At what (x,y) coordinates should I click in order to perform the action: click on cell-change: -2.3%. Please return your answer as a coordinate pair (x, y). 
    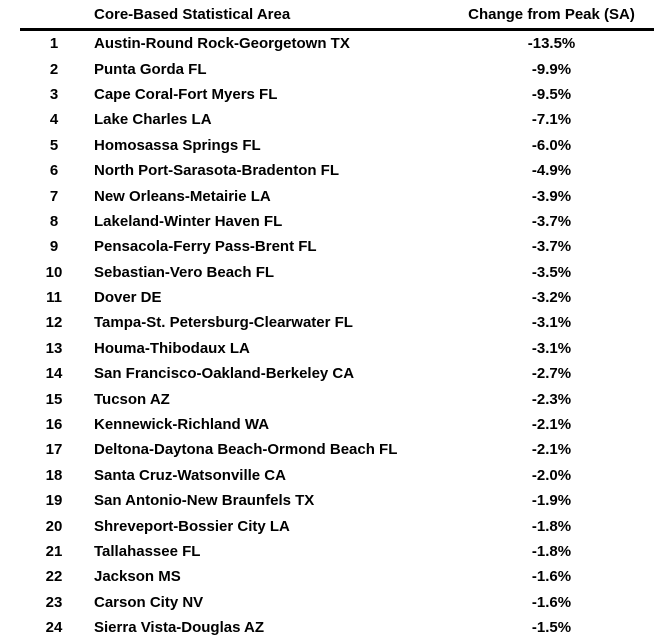
    Looking at the image, I should click on (551, 398).